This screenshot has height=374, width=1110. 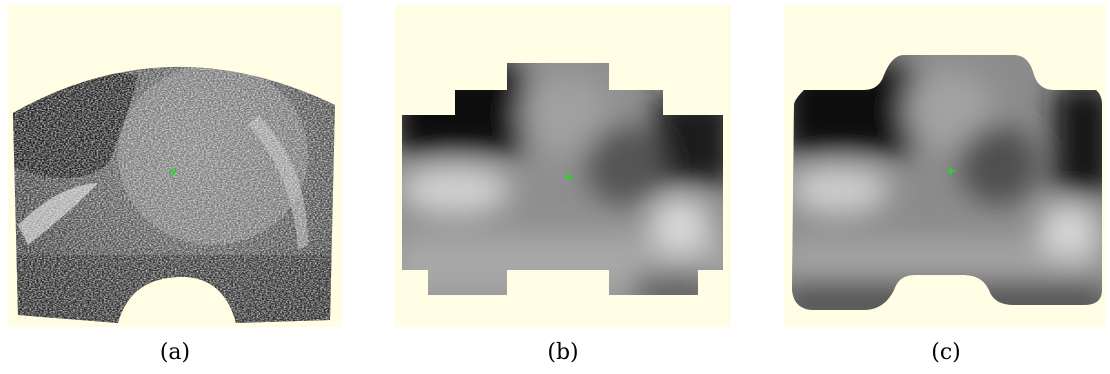 I want to click on caption-c: (c), so click(x=946, y=352).